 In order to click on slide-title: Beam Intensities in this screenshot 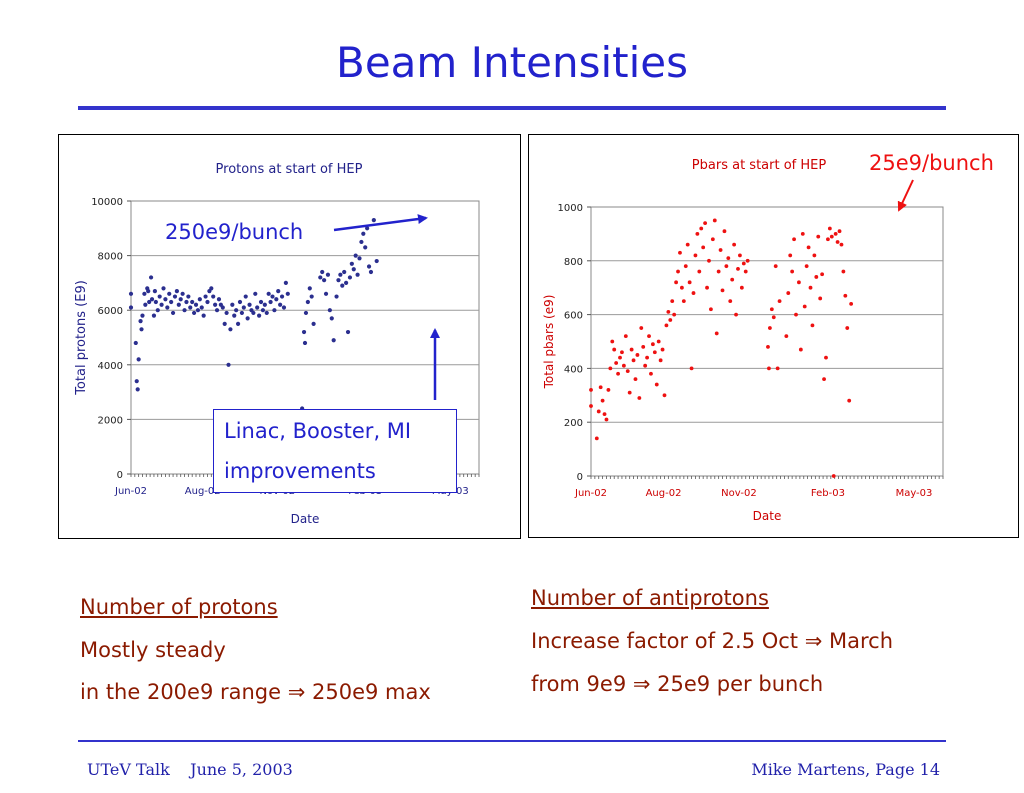, I will do `click(512, 62)`.